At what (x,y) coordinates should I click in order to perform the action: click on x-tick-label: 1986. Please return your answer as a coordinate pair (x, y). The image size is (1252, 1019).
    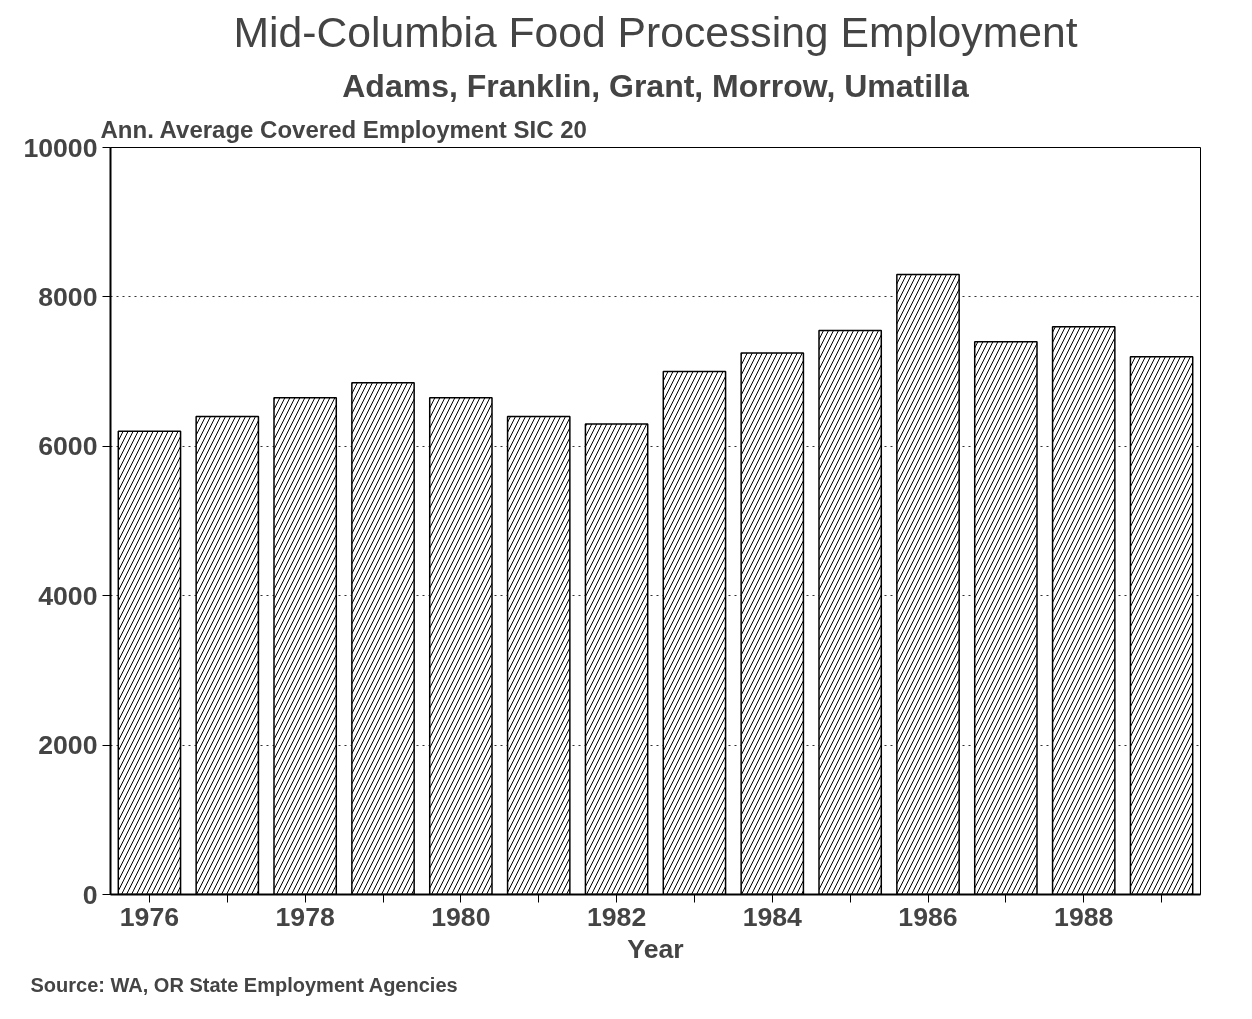
    Looking at the image, I should click on (928, 916).